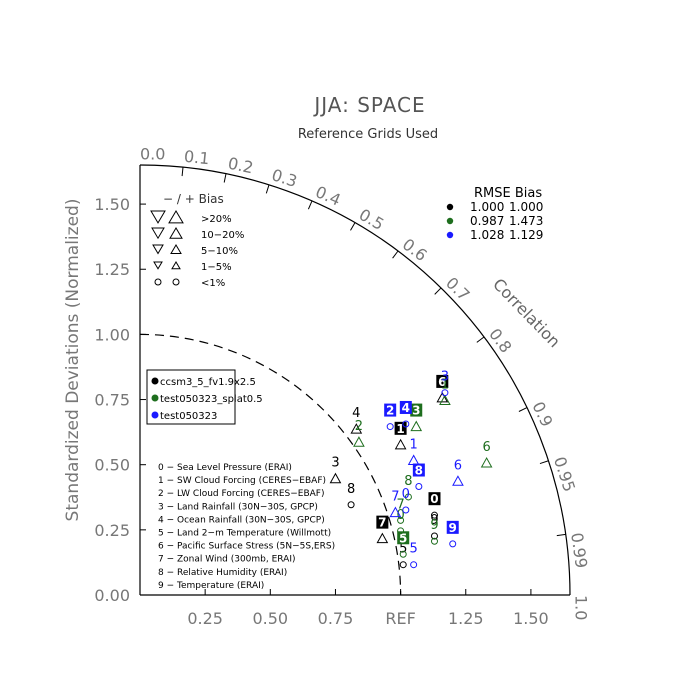 The image size is (700, 700). I want to click on data-point: 5, so click(403, 544).